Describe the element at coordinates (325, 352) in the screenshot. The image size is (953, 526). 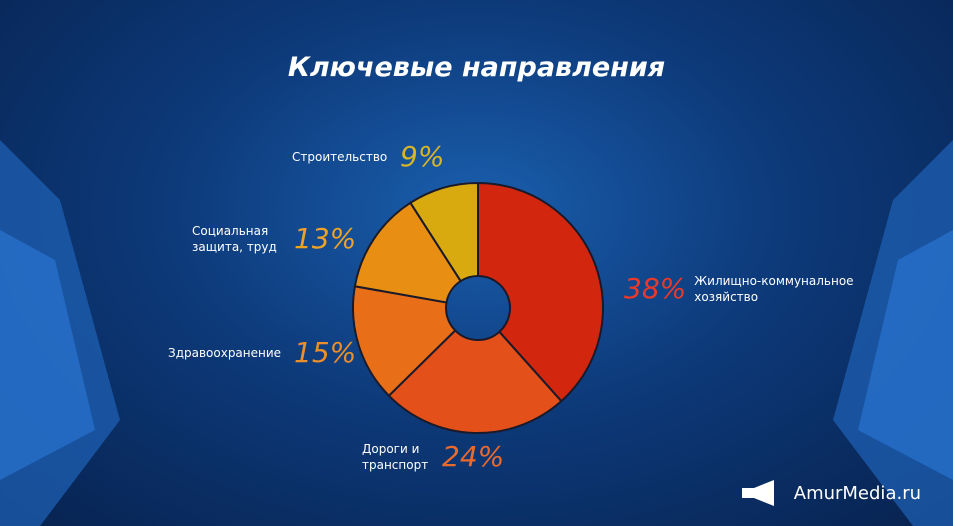
I see `value-label: 15%` at that location.